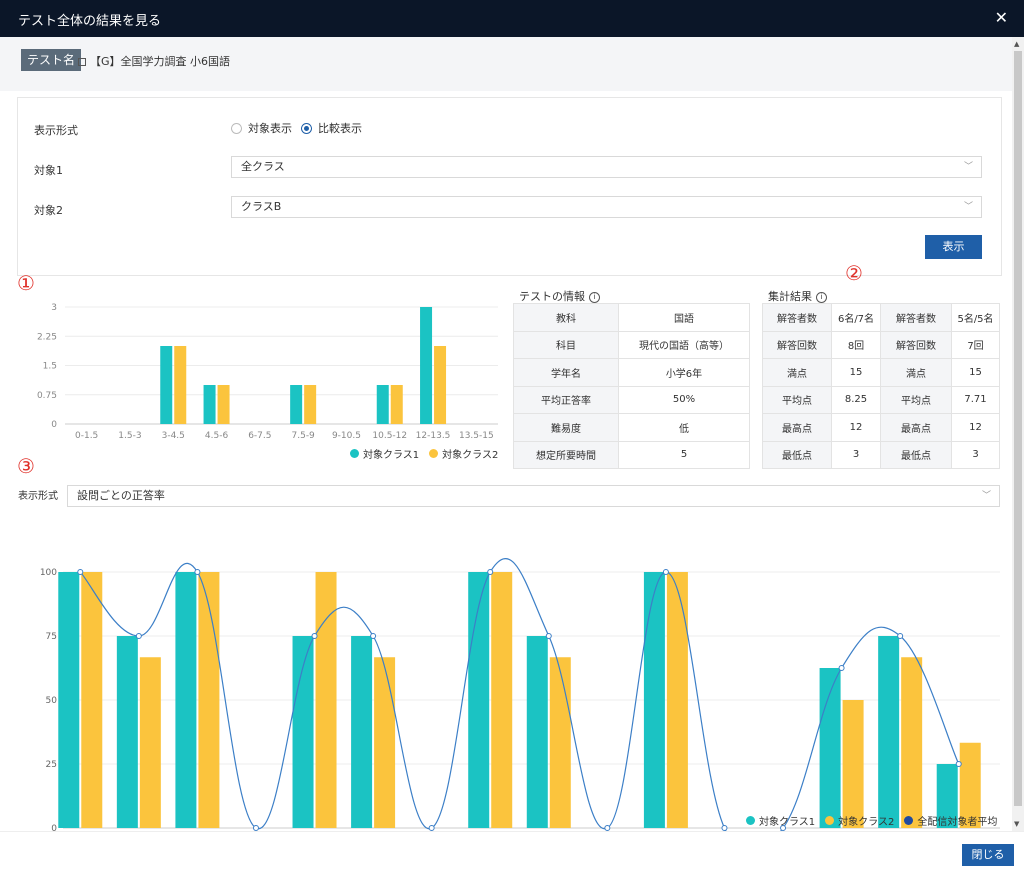 The width and height of the screenshot is (1024, 874). What do you see at coordinates (331, 128) in the screenshot?
I see `radio-compare-display: 比較表示` at bounding box center [331, 128].